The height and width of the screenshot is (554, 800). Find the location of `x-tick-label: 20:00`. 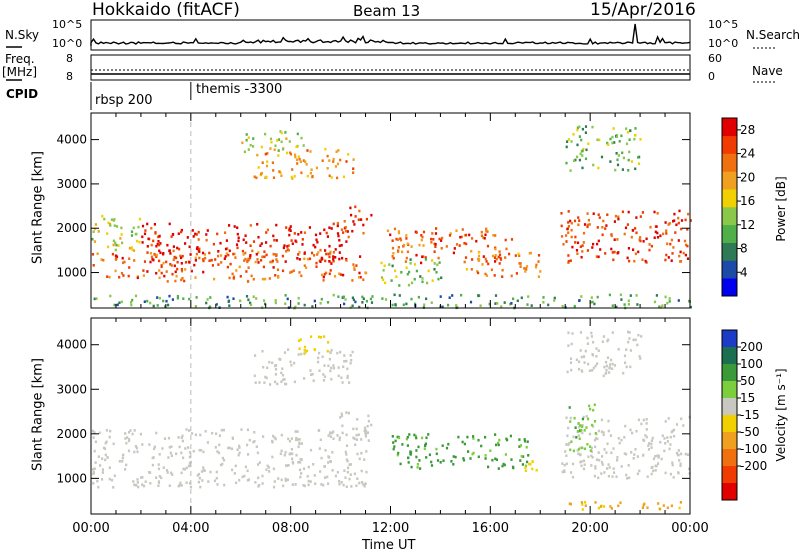

x-tick-label: 20:00 is located at coordinates (589, 528).